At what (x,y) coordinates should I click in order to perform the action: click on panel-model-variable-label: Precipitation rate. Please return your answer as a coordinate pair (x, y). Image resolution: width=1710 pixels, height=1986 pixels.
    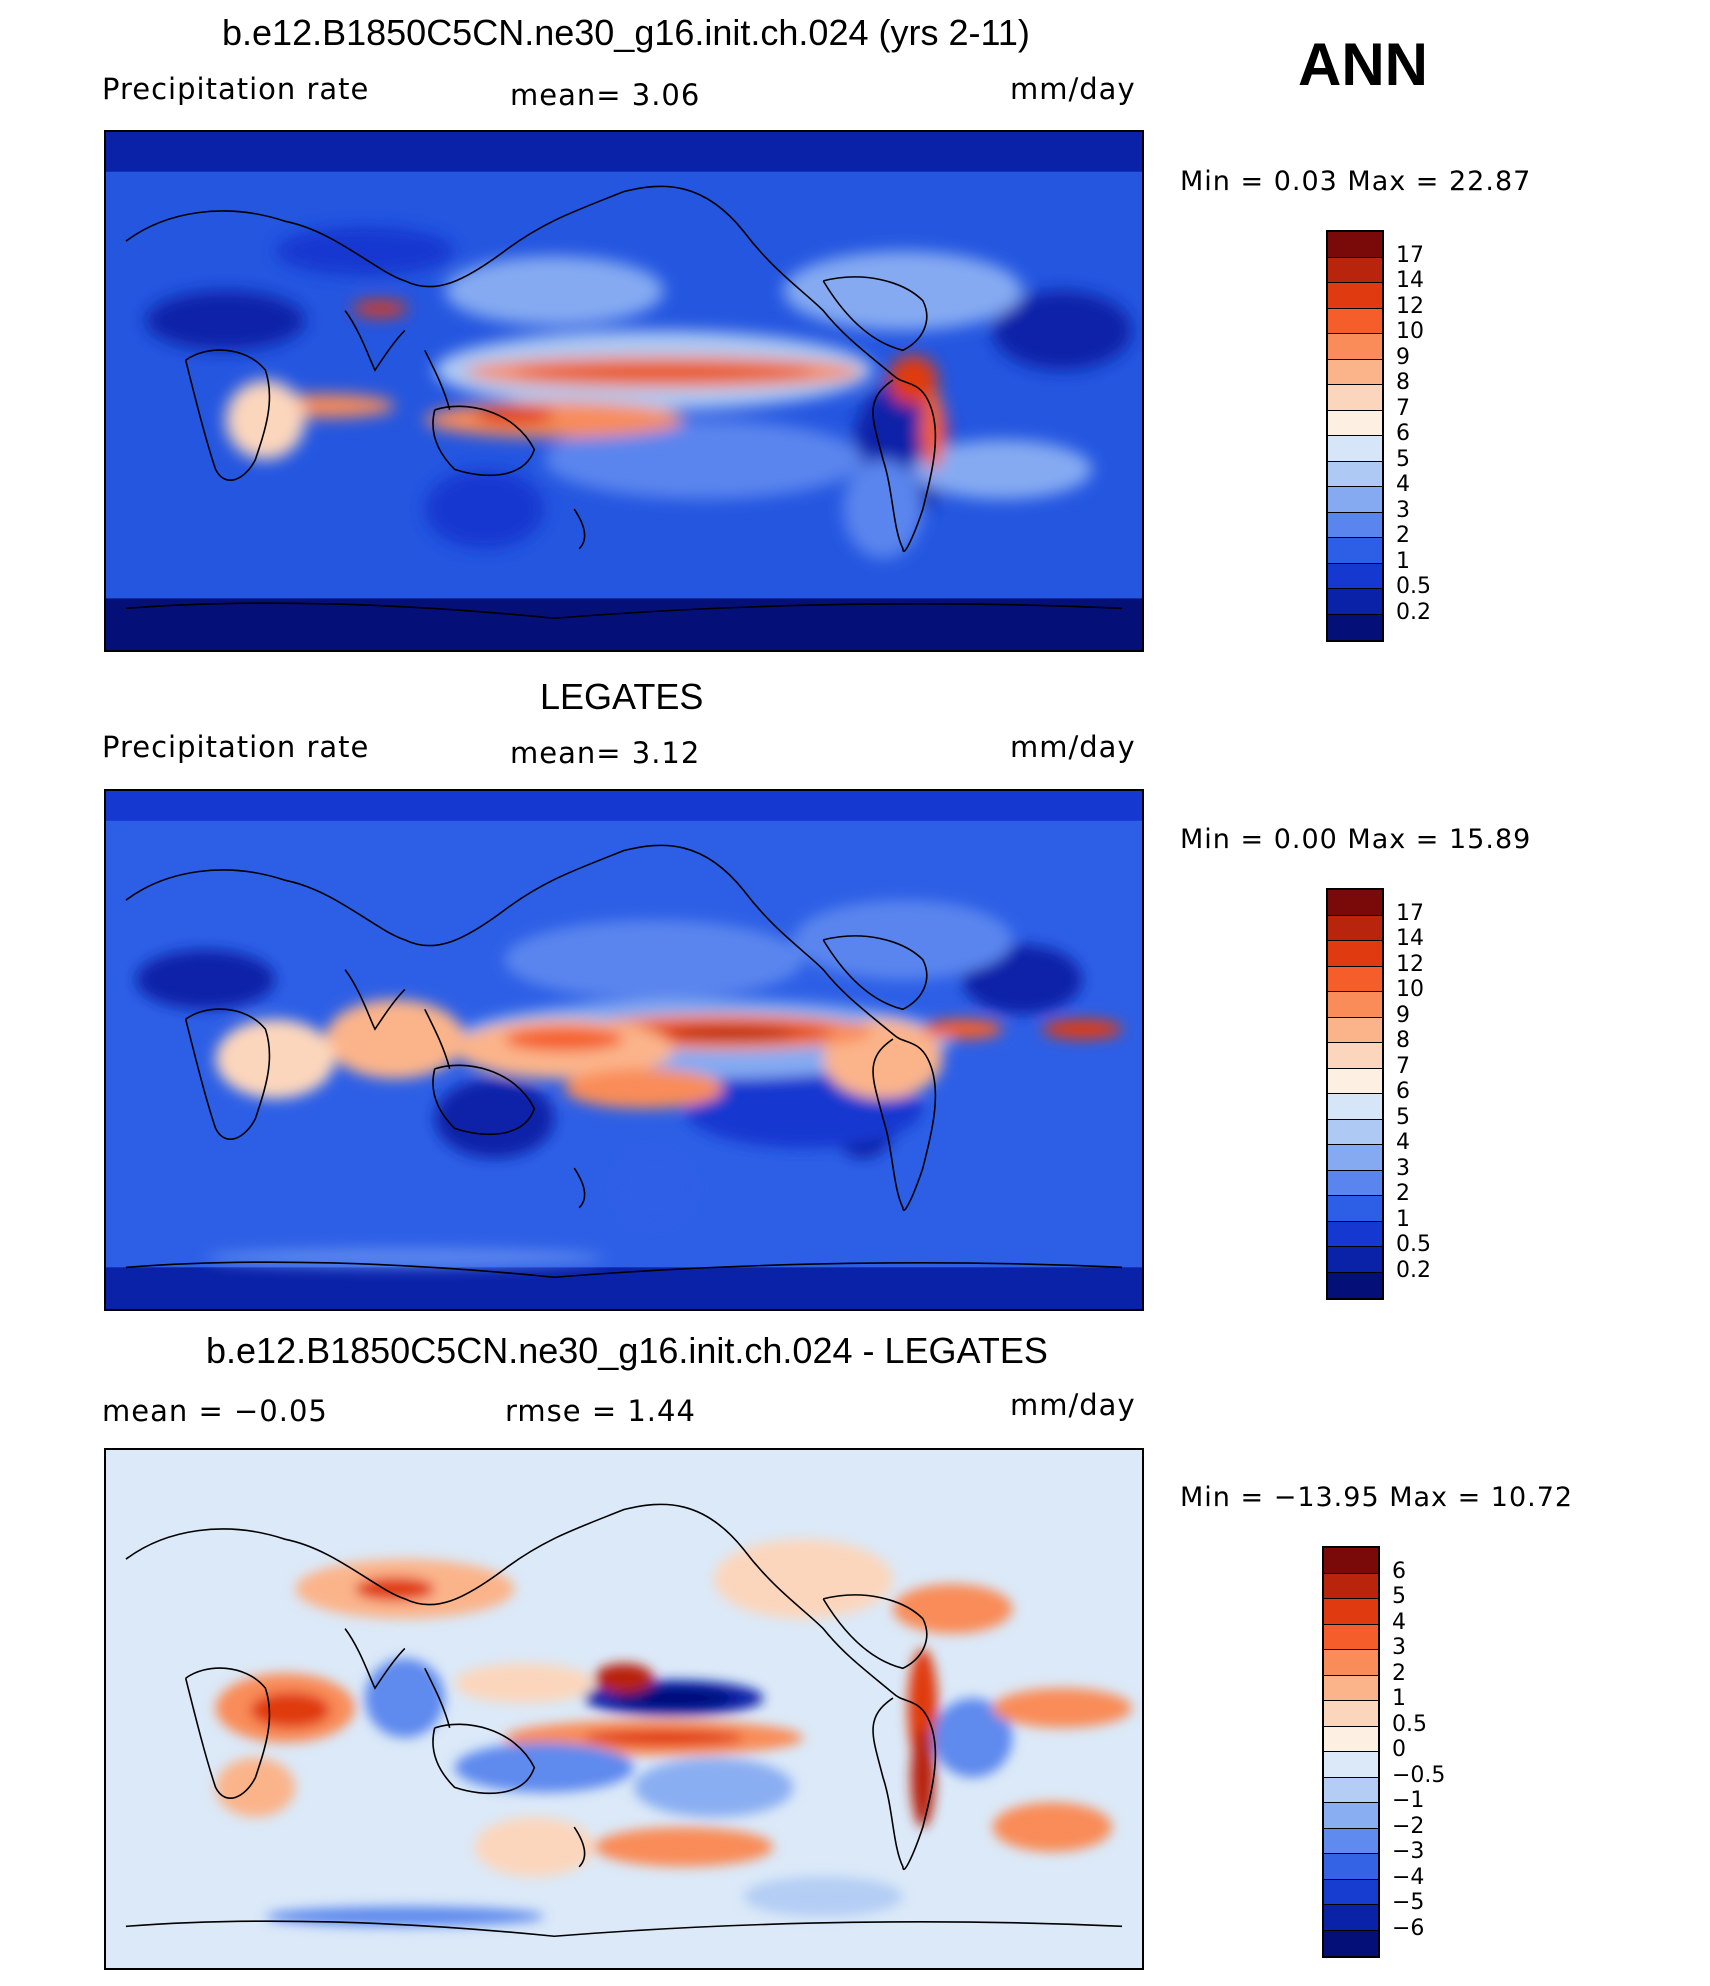
    Looking at the image, I should click on (236, 89).